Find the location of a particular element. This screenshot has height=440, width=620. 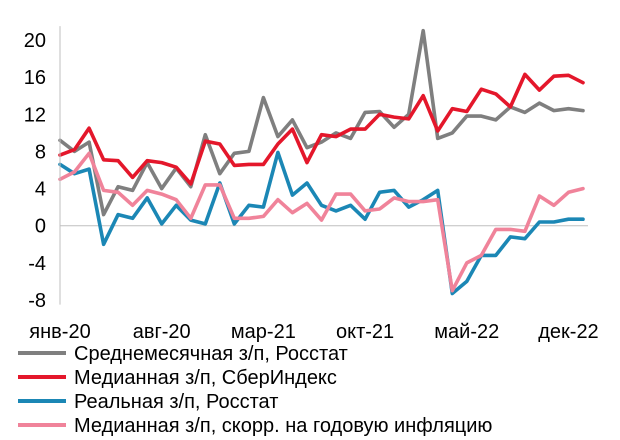

x-tick-label: окт-21 is located at coordinates (365, 332).